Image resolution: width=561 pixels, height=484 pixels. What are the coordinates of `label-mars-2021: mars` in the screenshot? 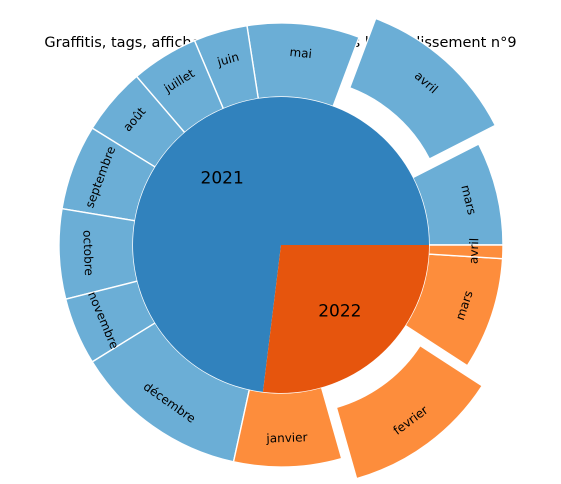 It's located at (468, 200).